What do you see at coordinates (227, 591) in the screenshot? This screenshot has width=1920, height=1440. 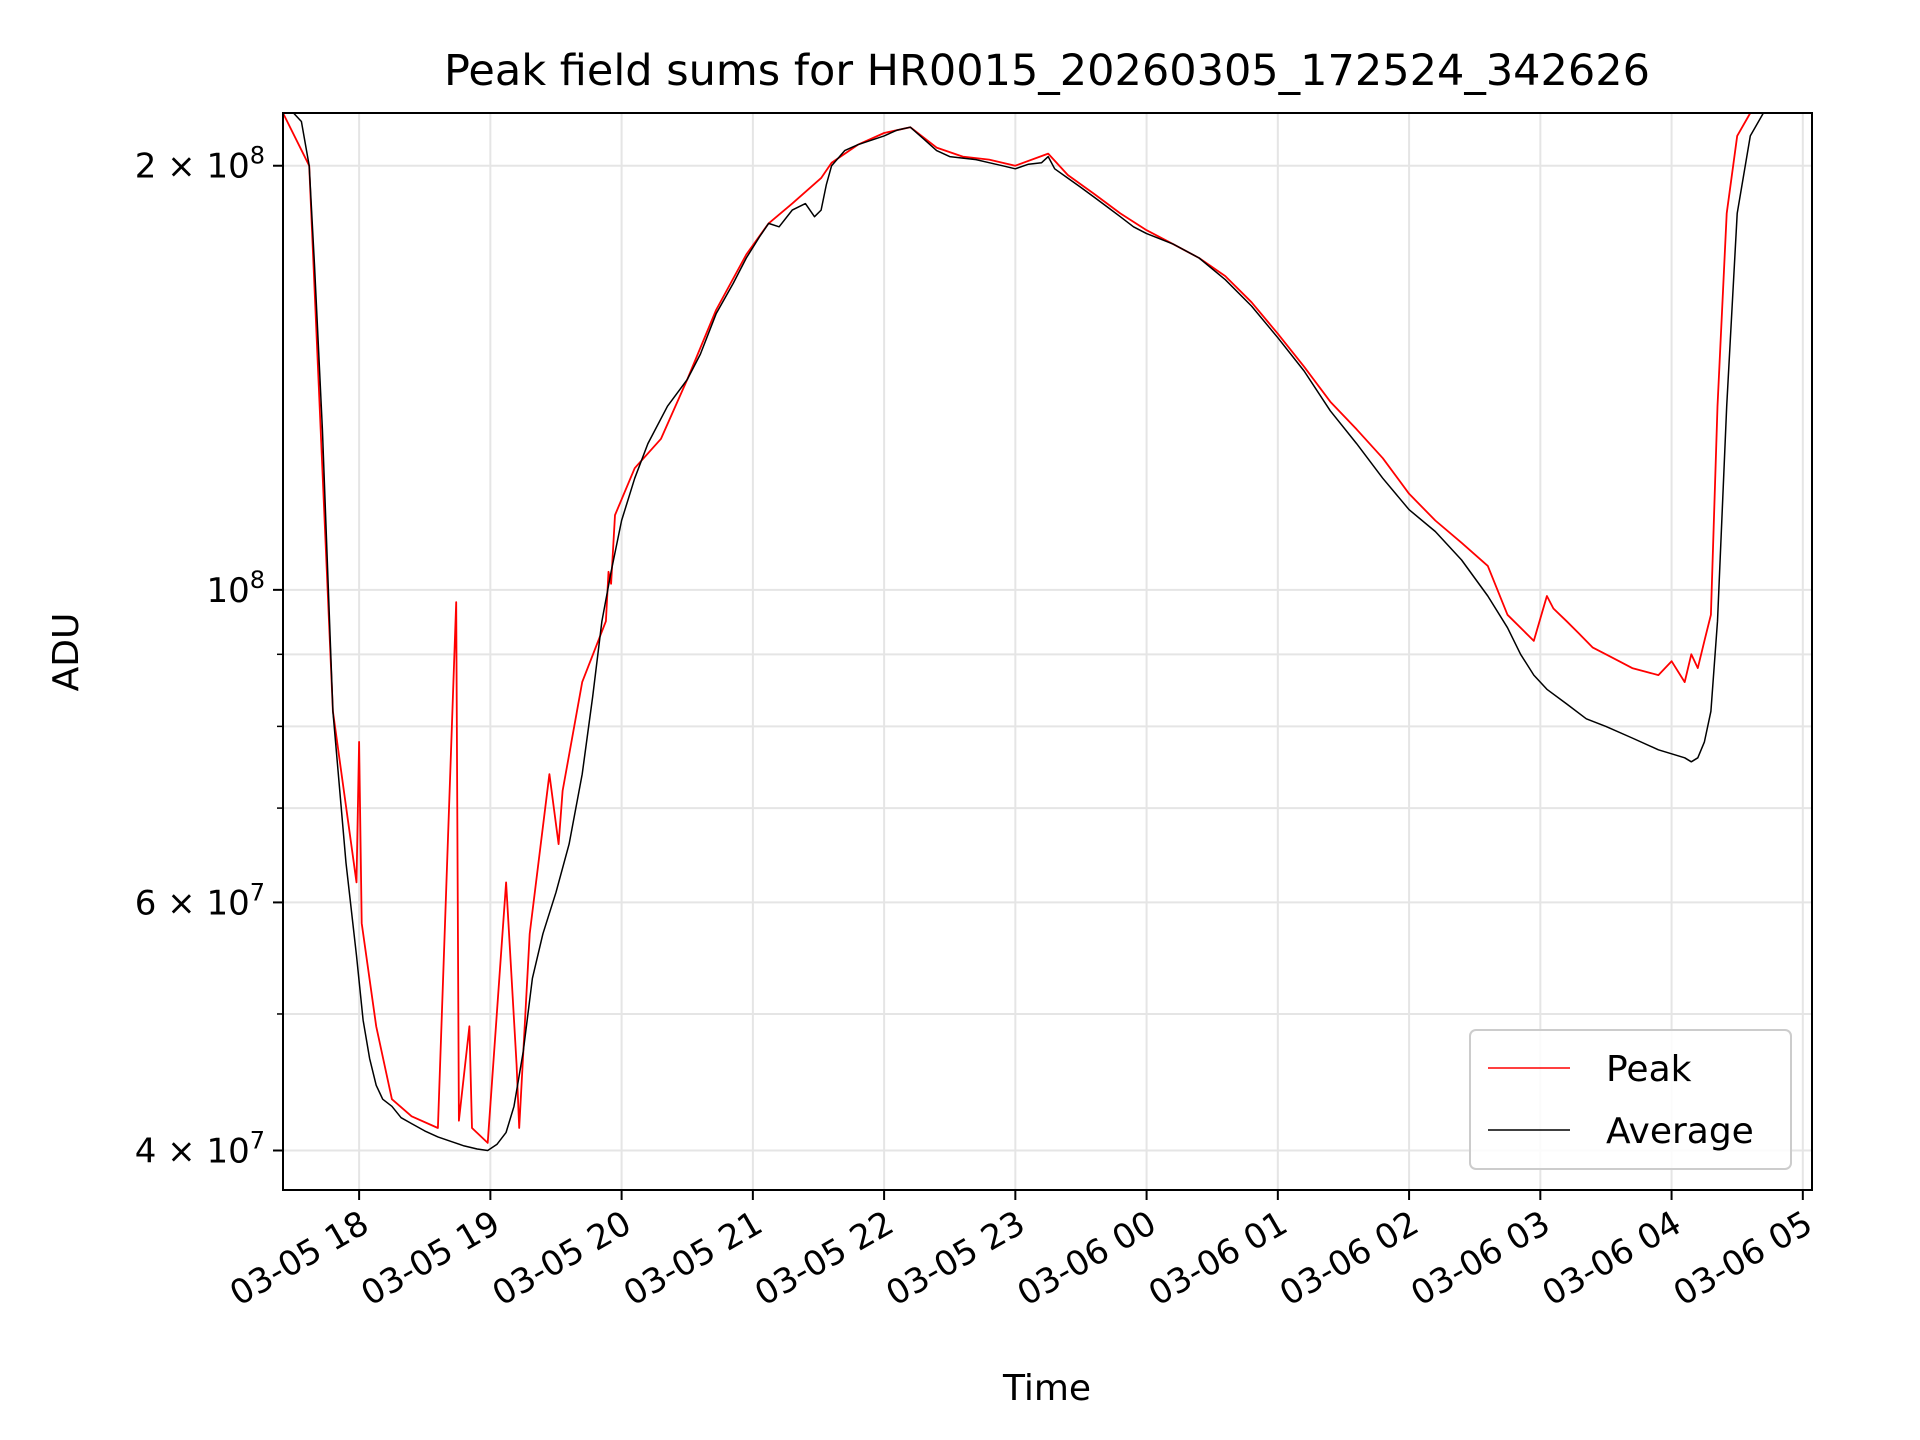 I see `y-tick-label-base: 10` at bounding box center [227, 591].